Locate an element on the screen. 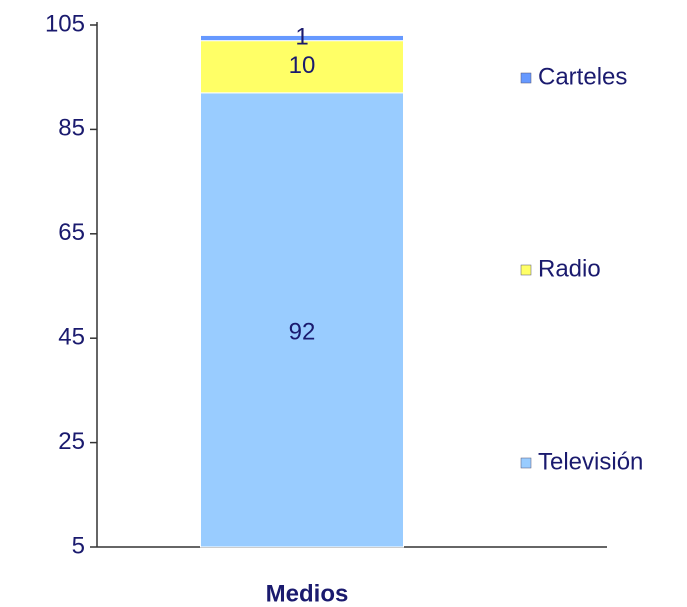 The height and width of the screenshot is (607, 687). y-tick-label: 65 is located at coordinates (71, 232).